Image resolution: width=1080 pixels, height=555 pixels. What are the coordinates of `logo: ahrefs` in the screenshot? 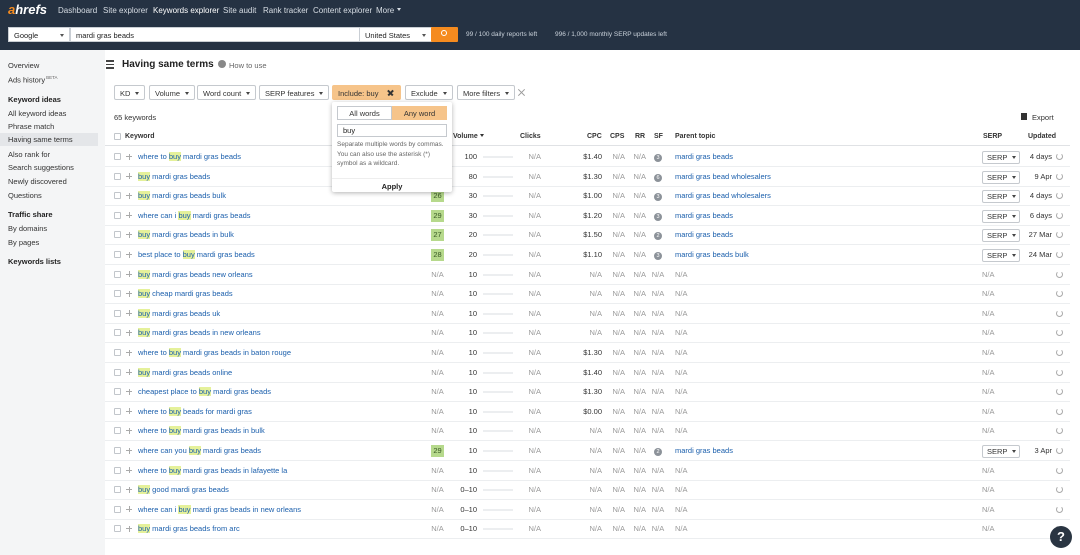 It's located at (28, 9).